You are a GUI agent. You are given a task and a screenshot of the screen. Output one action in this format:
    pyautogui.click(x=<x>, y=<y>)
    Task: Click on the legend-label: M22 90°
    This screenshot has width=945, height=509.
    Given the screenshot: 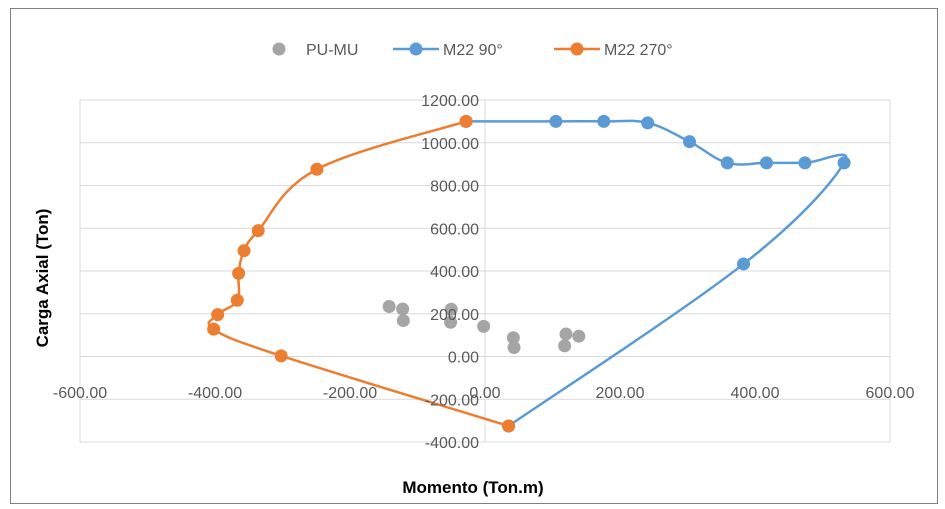 What is the action you would take?
    pyautogui.click(x=473, y=50)
    